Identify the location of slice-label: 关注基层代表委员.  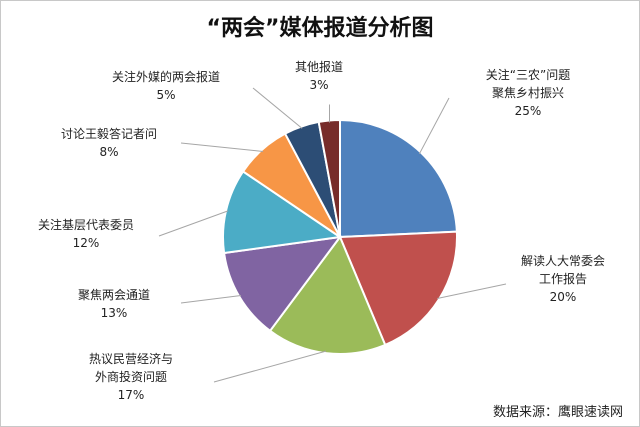
(86, 224).